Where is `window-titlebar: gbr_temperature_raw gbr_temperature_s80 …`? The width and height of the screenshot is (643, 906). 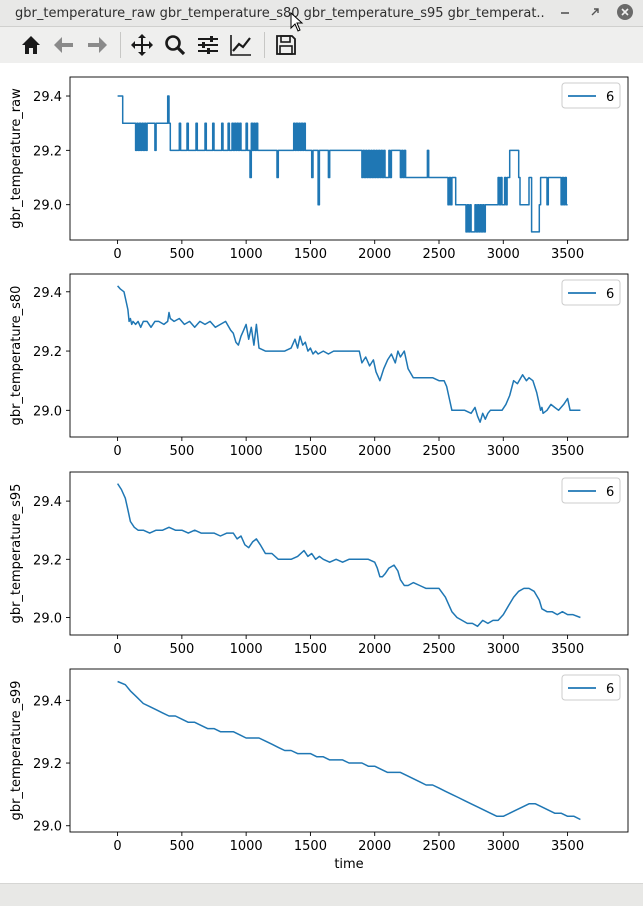
window-titlebar: gbr_temperature_raw gbr_temperature_s80 … is located at coordinates (321, 13).